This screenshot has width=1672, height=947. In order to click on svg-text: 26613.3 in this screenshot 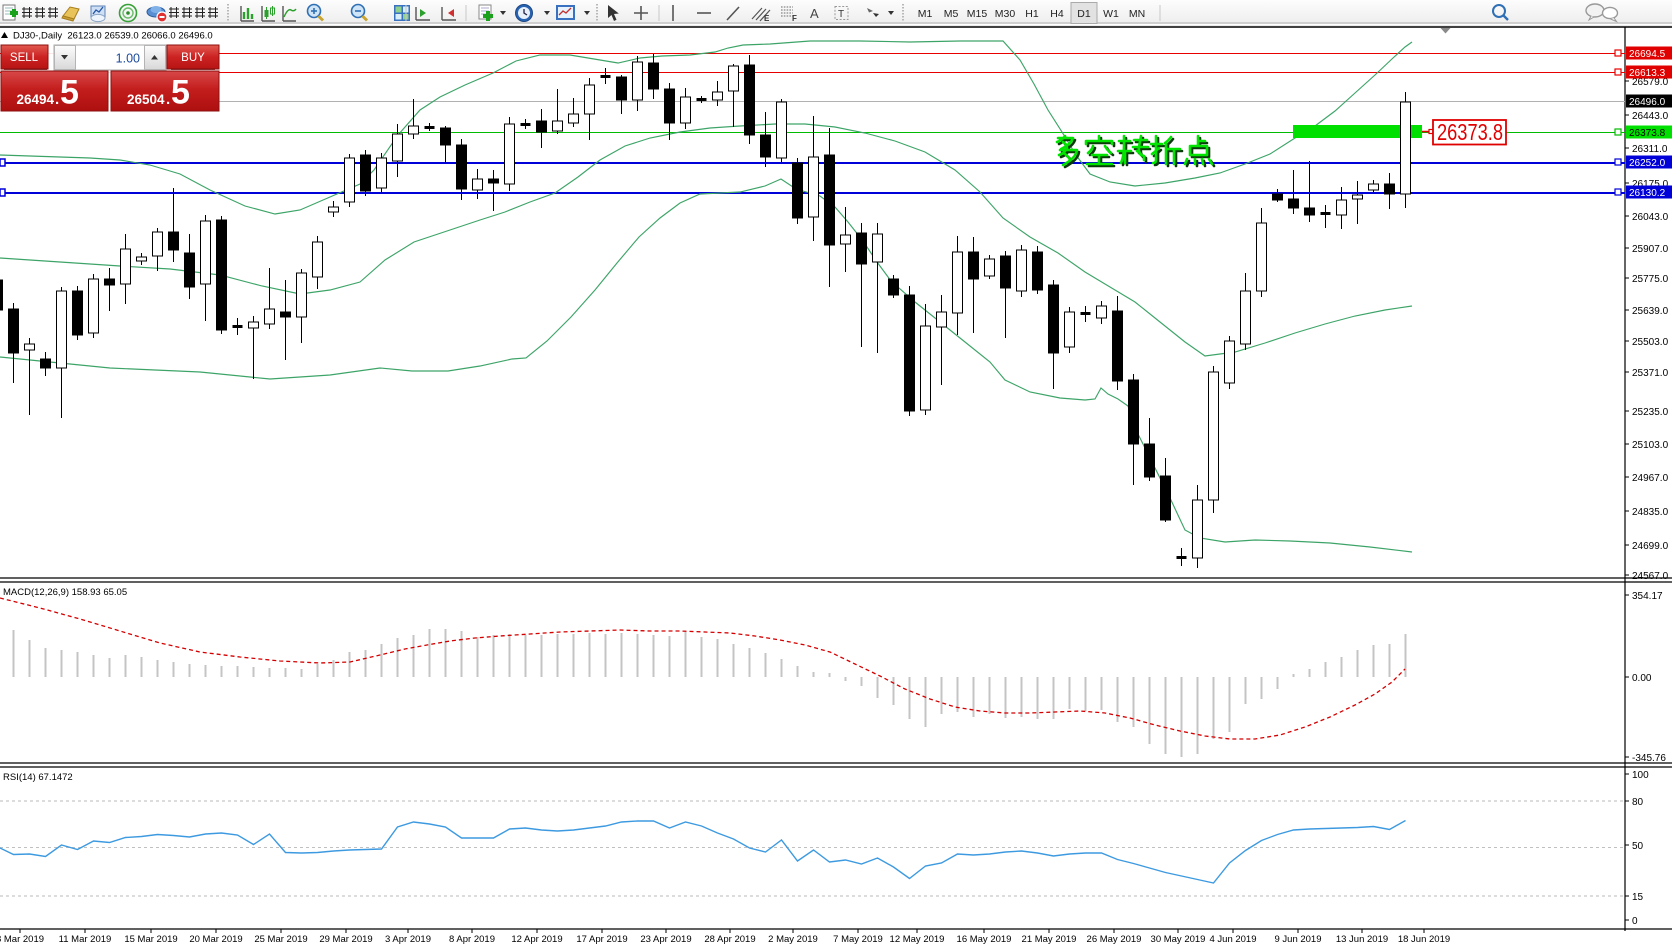, I will do `click(1647, 73)`.